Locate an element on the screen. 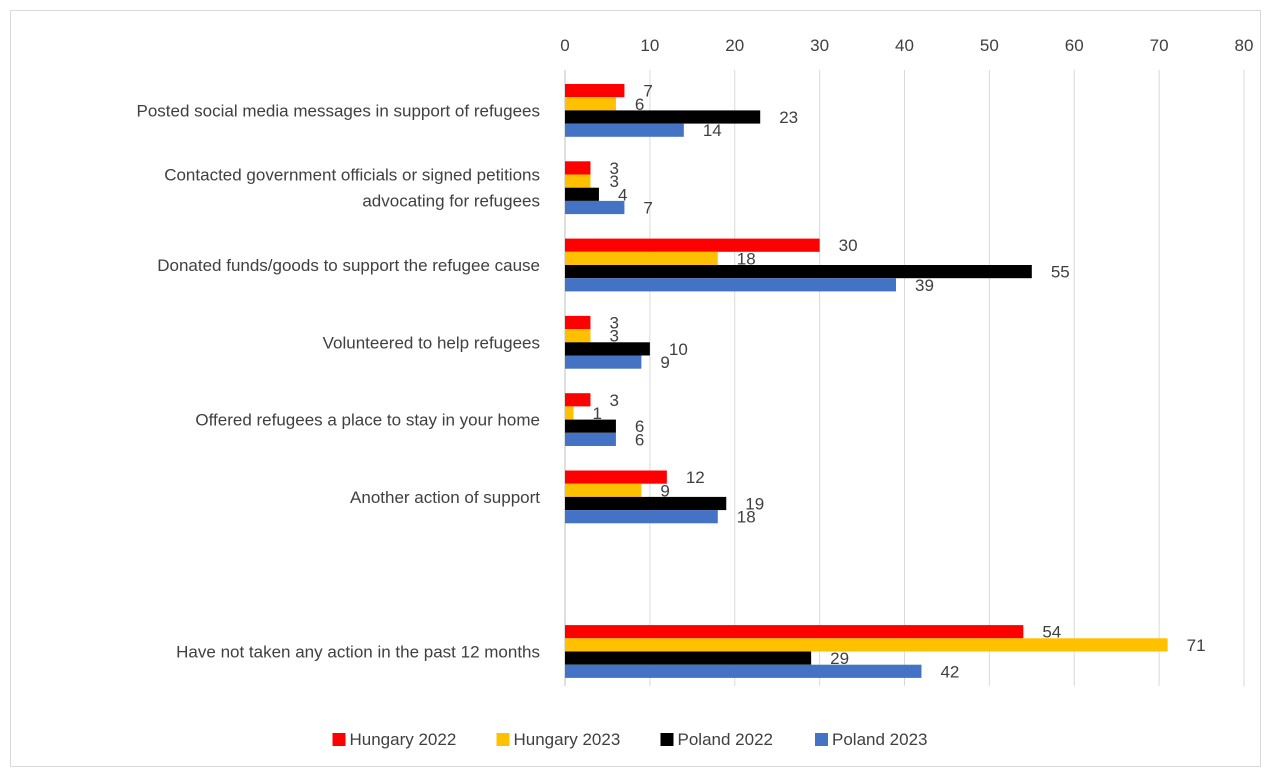  data-label: 55 is located at coordinates (1060, 272).